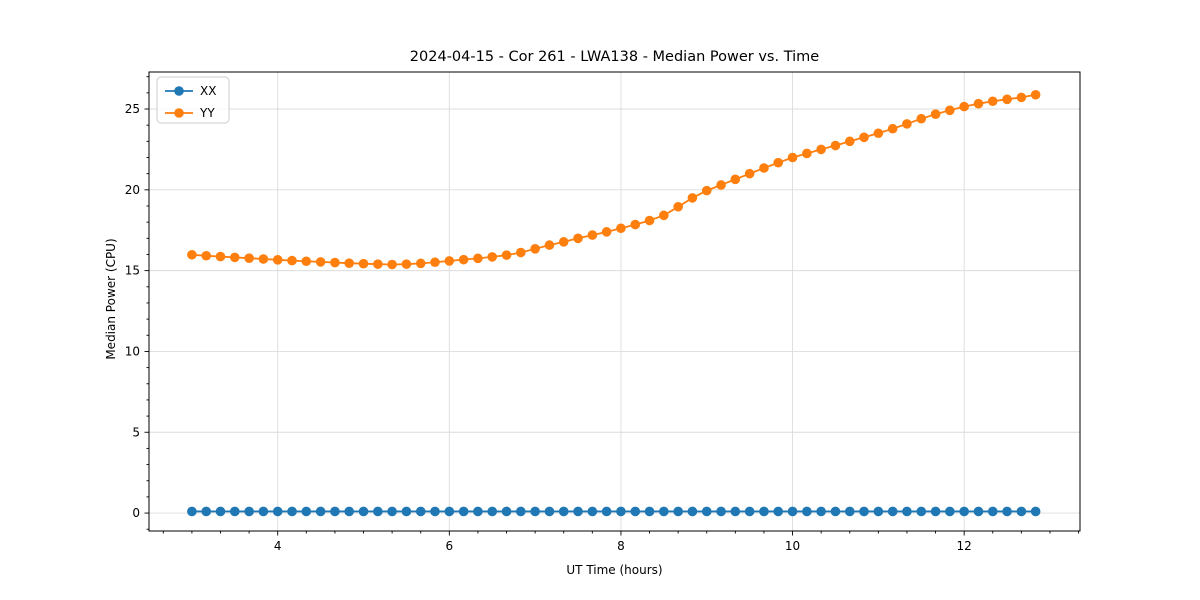  I want to click on series-XX, so click(614, 511).